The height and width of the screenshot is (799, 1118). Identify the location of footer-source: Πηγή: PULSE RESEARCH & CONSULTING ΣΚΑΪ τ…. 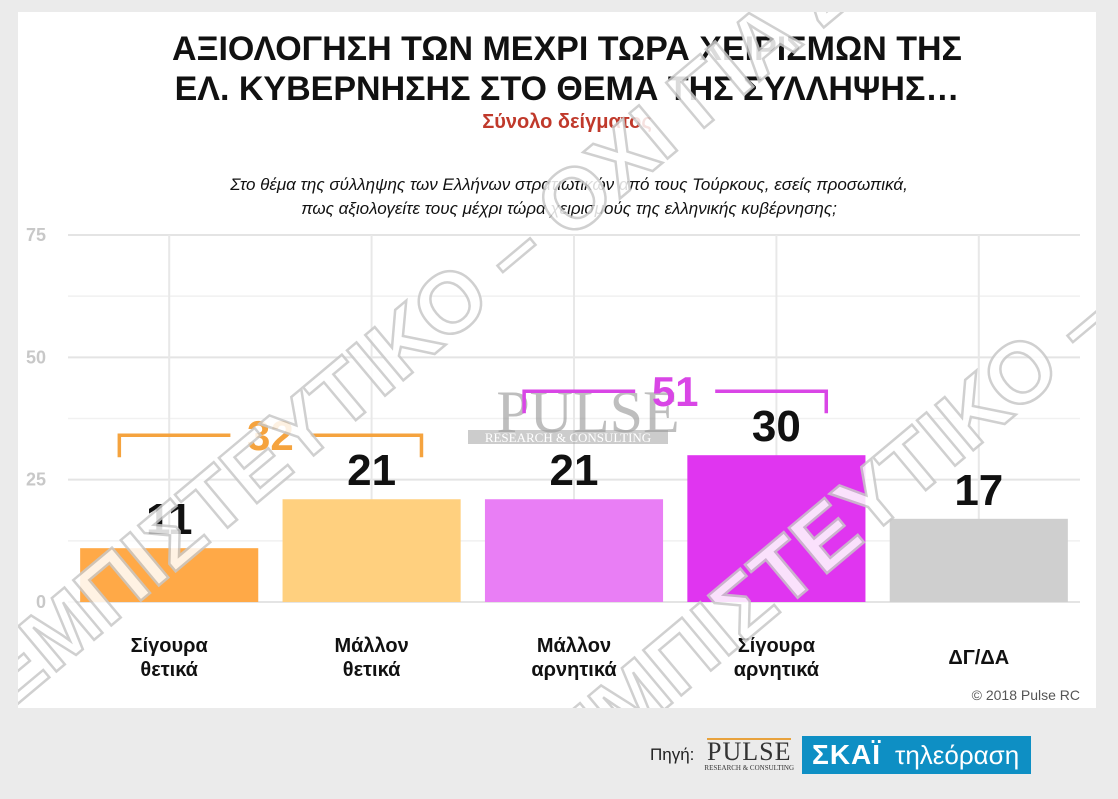
(841, 755).